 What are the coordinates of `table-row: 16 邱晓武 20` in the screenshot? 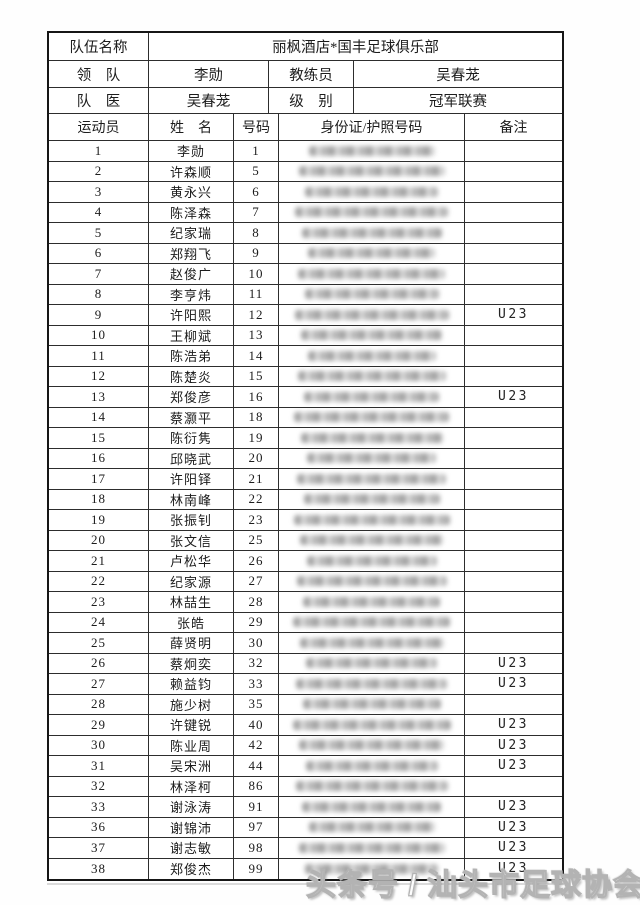 It's located at (305, 458).